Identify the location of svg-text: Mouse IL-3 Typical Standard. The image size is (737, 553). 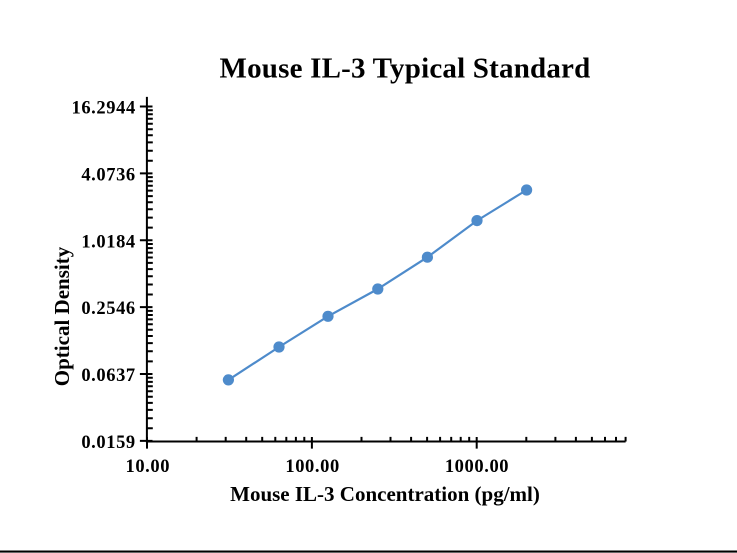
(405, 69).